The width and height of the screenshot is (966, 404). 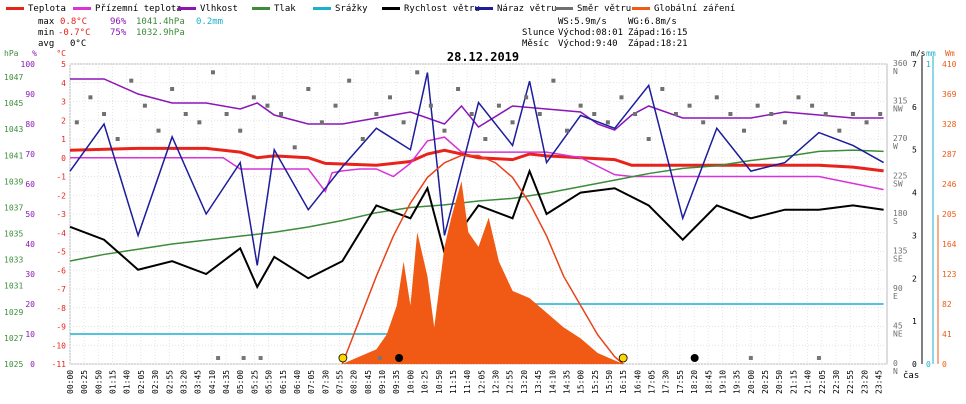 I want to click on x-tick-label: 03:45, so click(x=198, y=382).